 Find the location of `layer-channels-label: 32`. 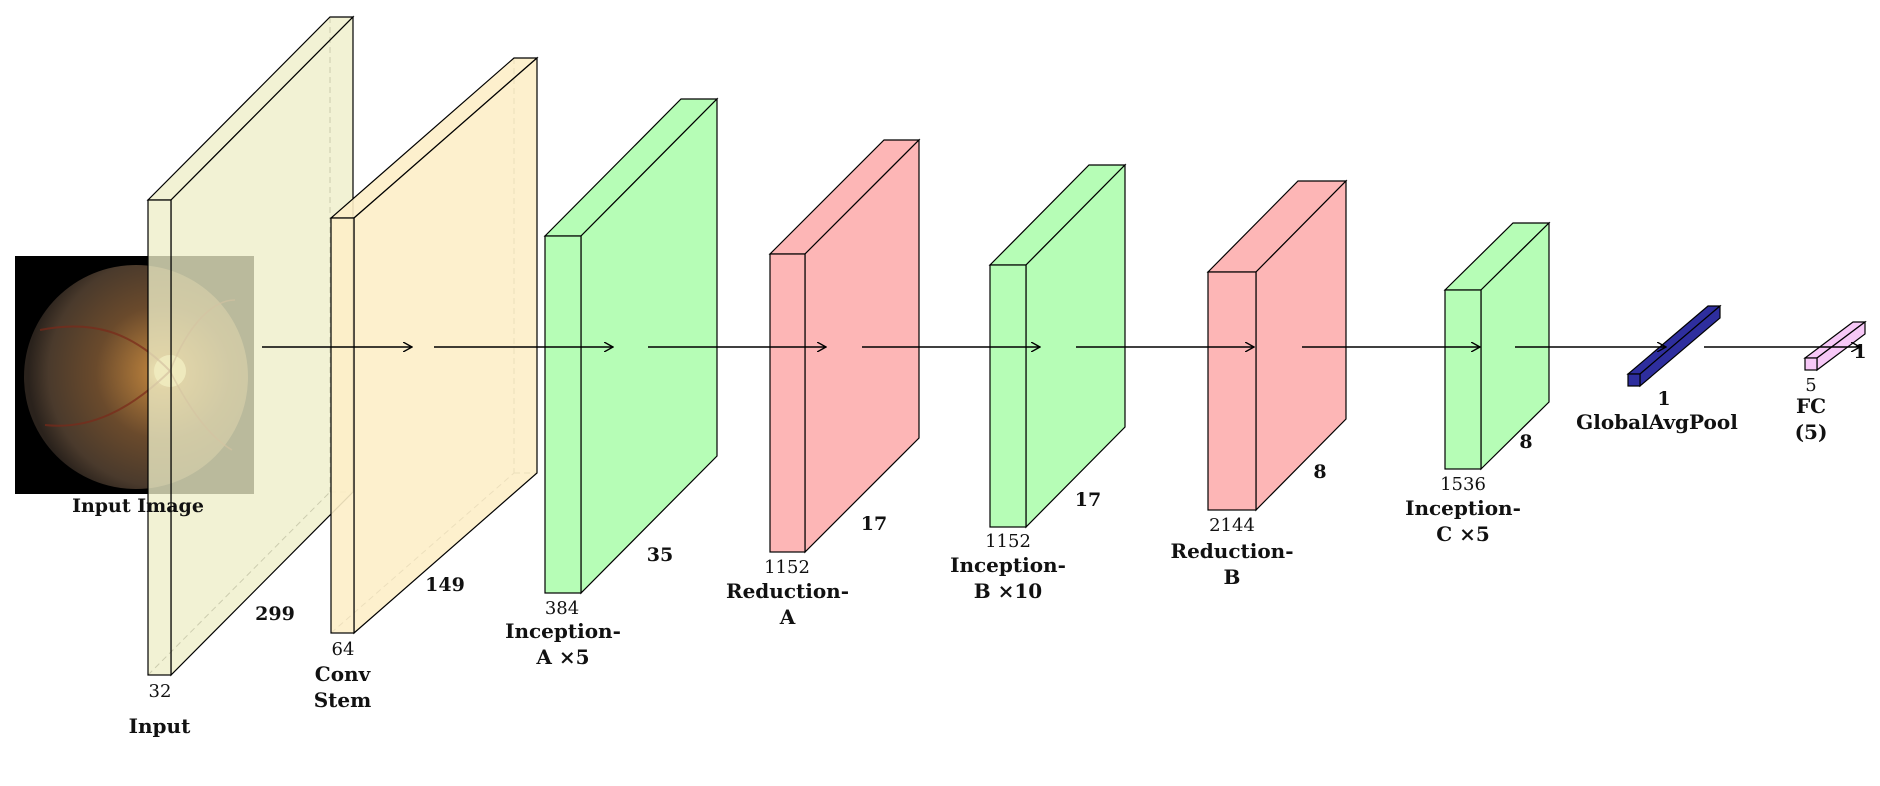

layer-channels-label: 32 is located at coordinates (160, 691).